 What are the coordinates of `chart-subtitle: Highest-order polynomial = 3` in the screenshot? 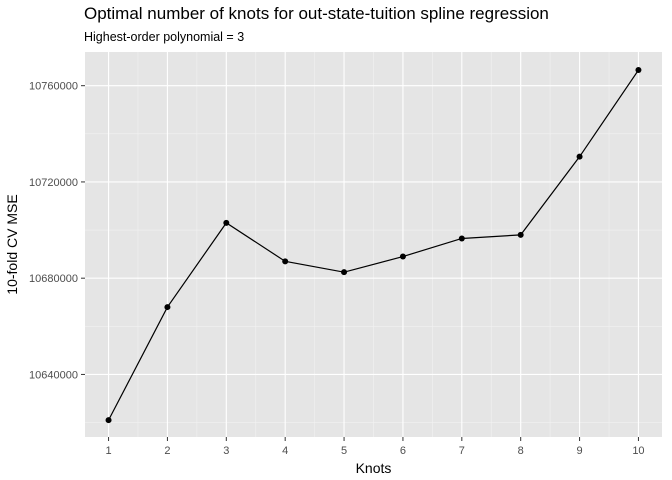 It's located at (164, 37).